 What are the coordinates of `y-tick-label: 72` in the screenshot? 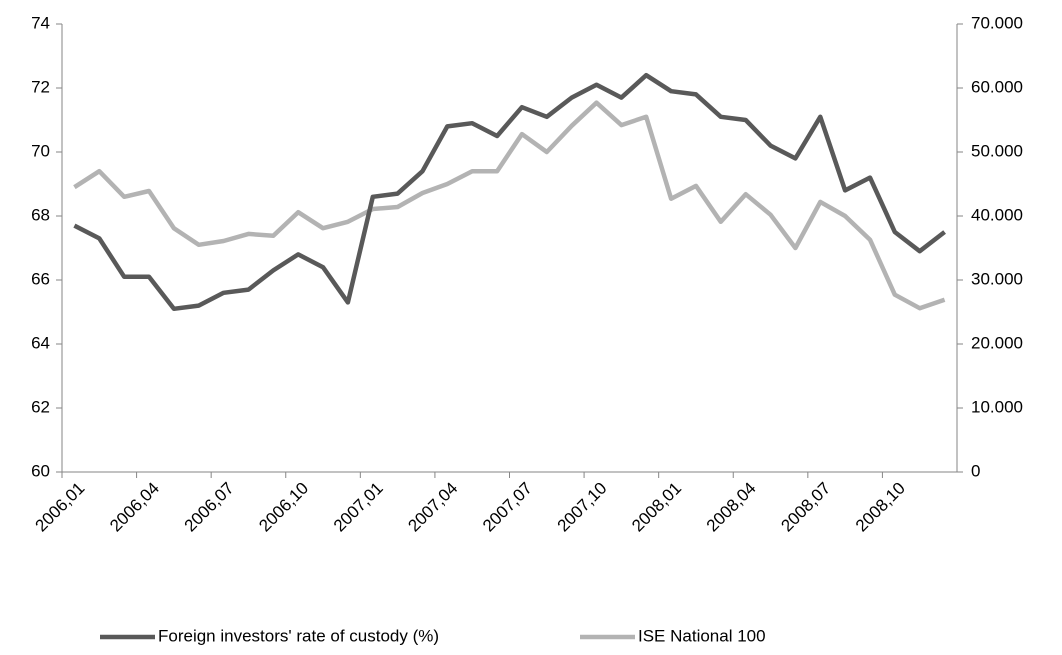 It's located at (40, 86).